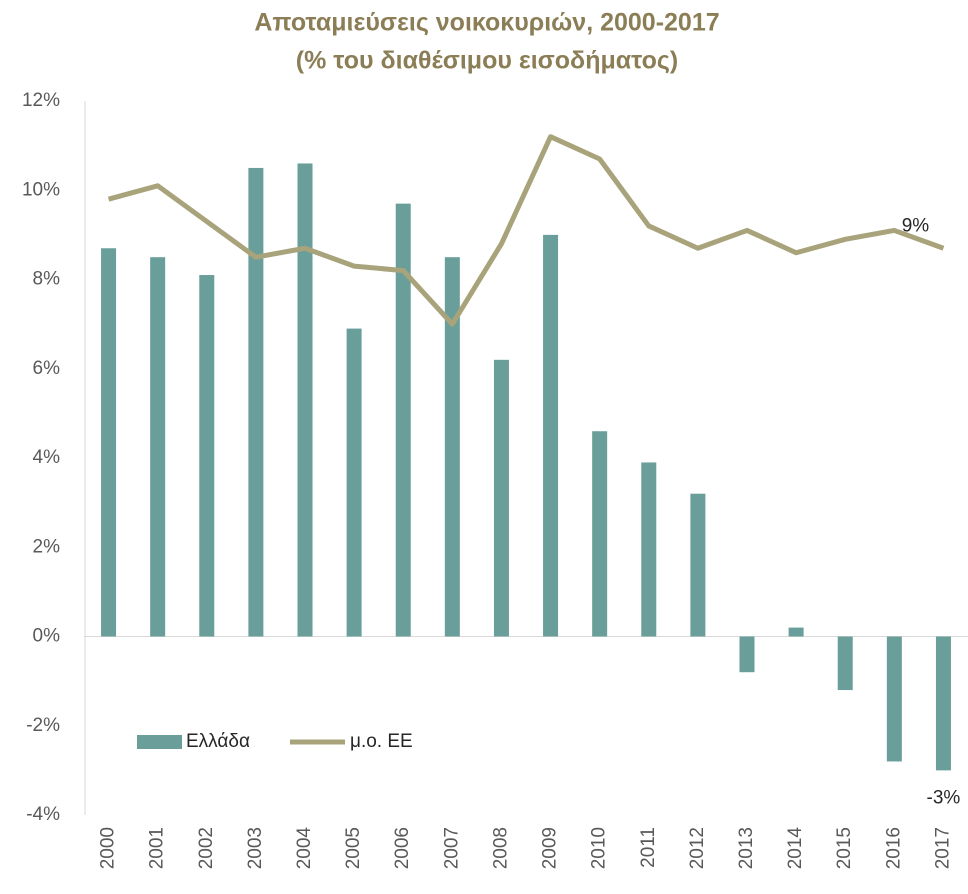  Describe the element at coordinates (206, 848) in the screenshot. I see `x-tick-label: 2002` at that location.